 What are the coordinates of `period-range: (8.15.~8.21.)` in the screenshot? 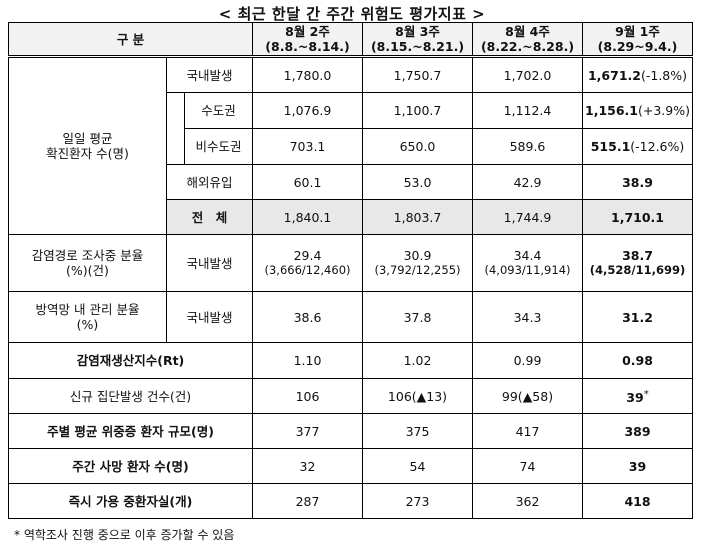 It's located at (417, 46).